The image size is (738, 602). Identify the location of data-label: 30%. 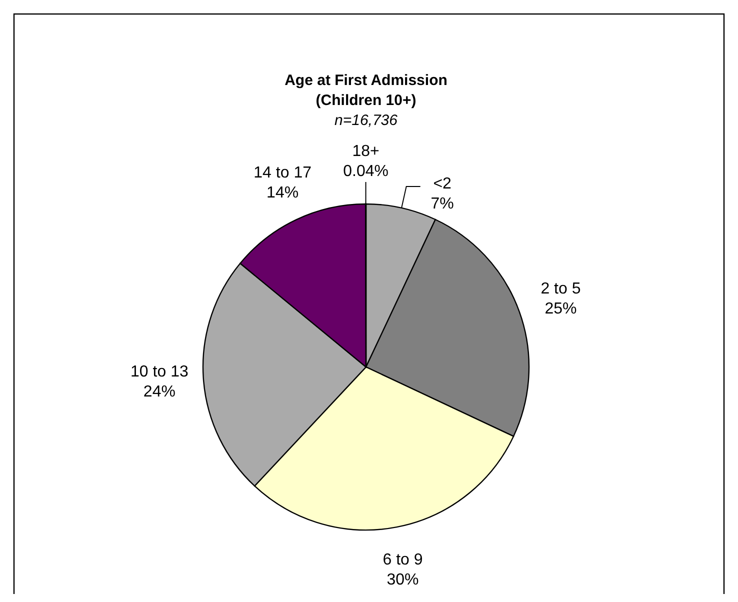
(402, 579).